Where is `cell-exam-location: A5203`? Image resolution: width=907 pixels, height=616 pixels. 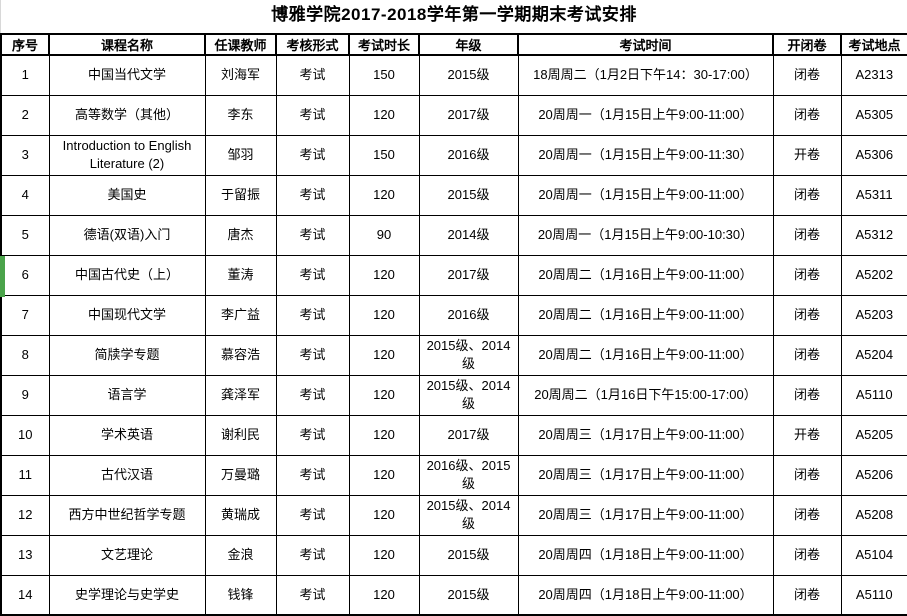 cell-exam-location: A5203 is located at coordinates (873, 315).